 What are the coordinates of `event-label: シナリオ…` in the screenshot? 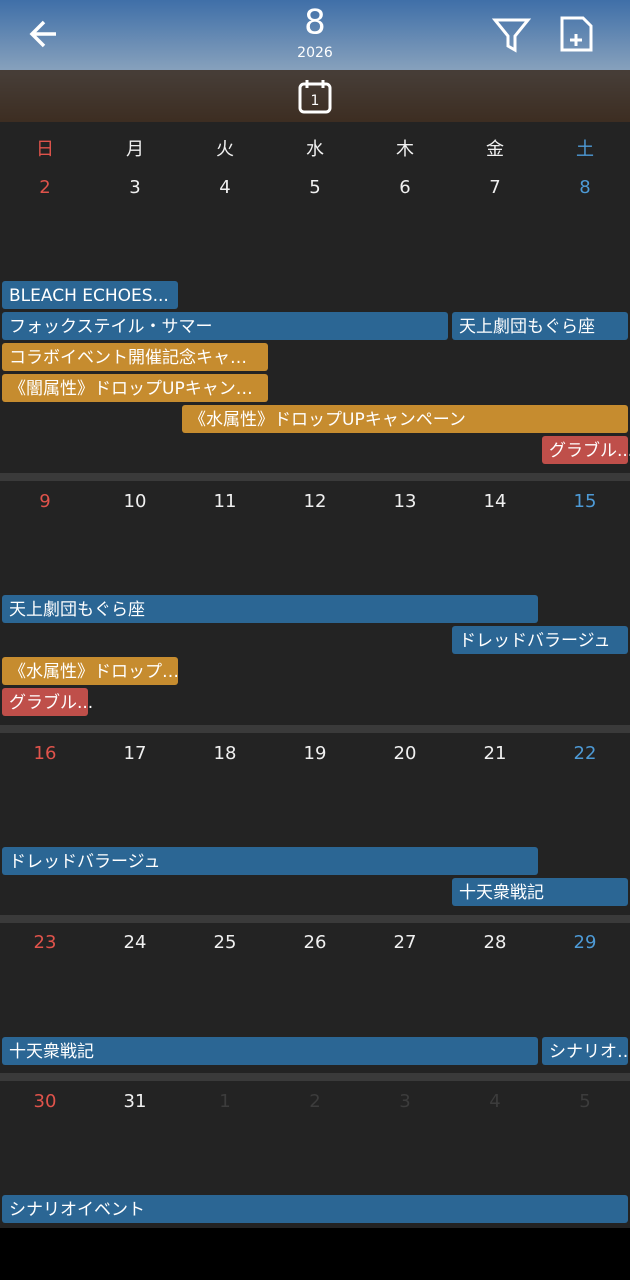 It's located at (589, 1052).